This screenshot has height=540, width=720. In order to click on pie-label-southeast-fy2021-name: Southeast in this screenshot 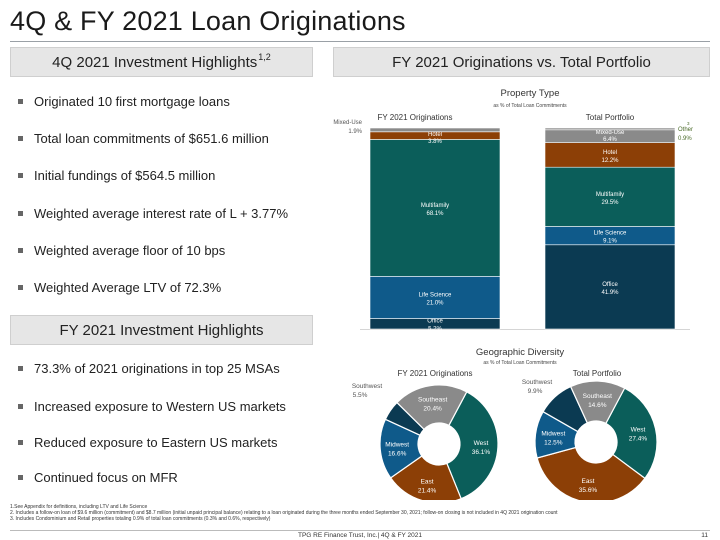, I will do `click(432, 399)`.